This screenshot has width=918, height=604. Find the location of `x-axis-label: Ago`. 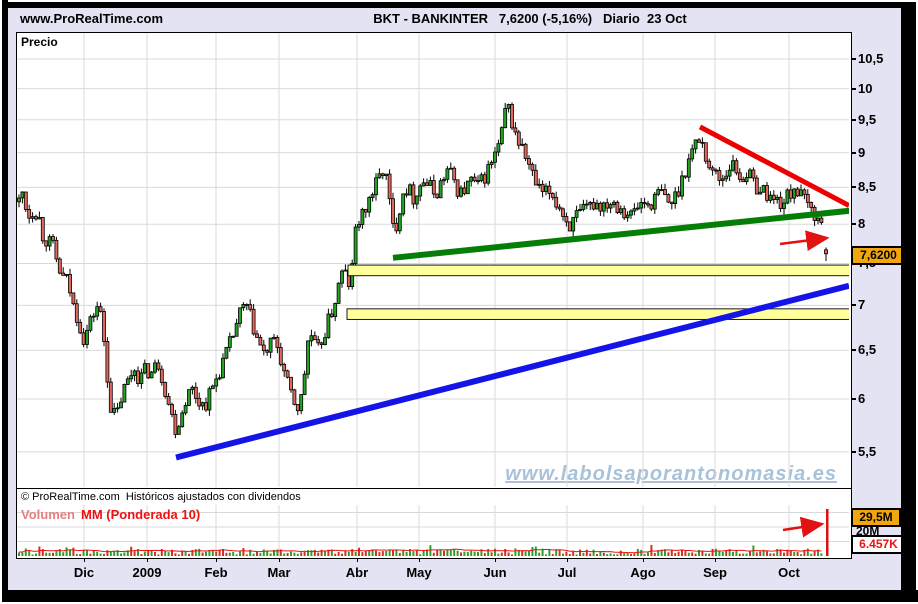

x-axis-label: Ago is located at coordinates (643, 572).